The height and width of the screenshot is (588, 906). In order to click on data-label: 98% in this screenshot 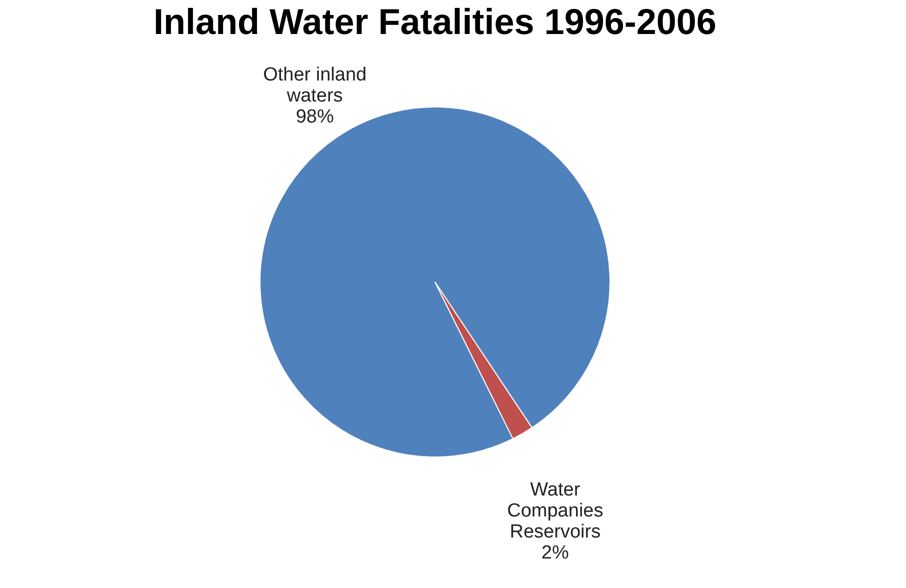, I will do `click(315, 117)`.